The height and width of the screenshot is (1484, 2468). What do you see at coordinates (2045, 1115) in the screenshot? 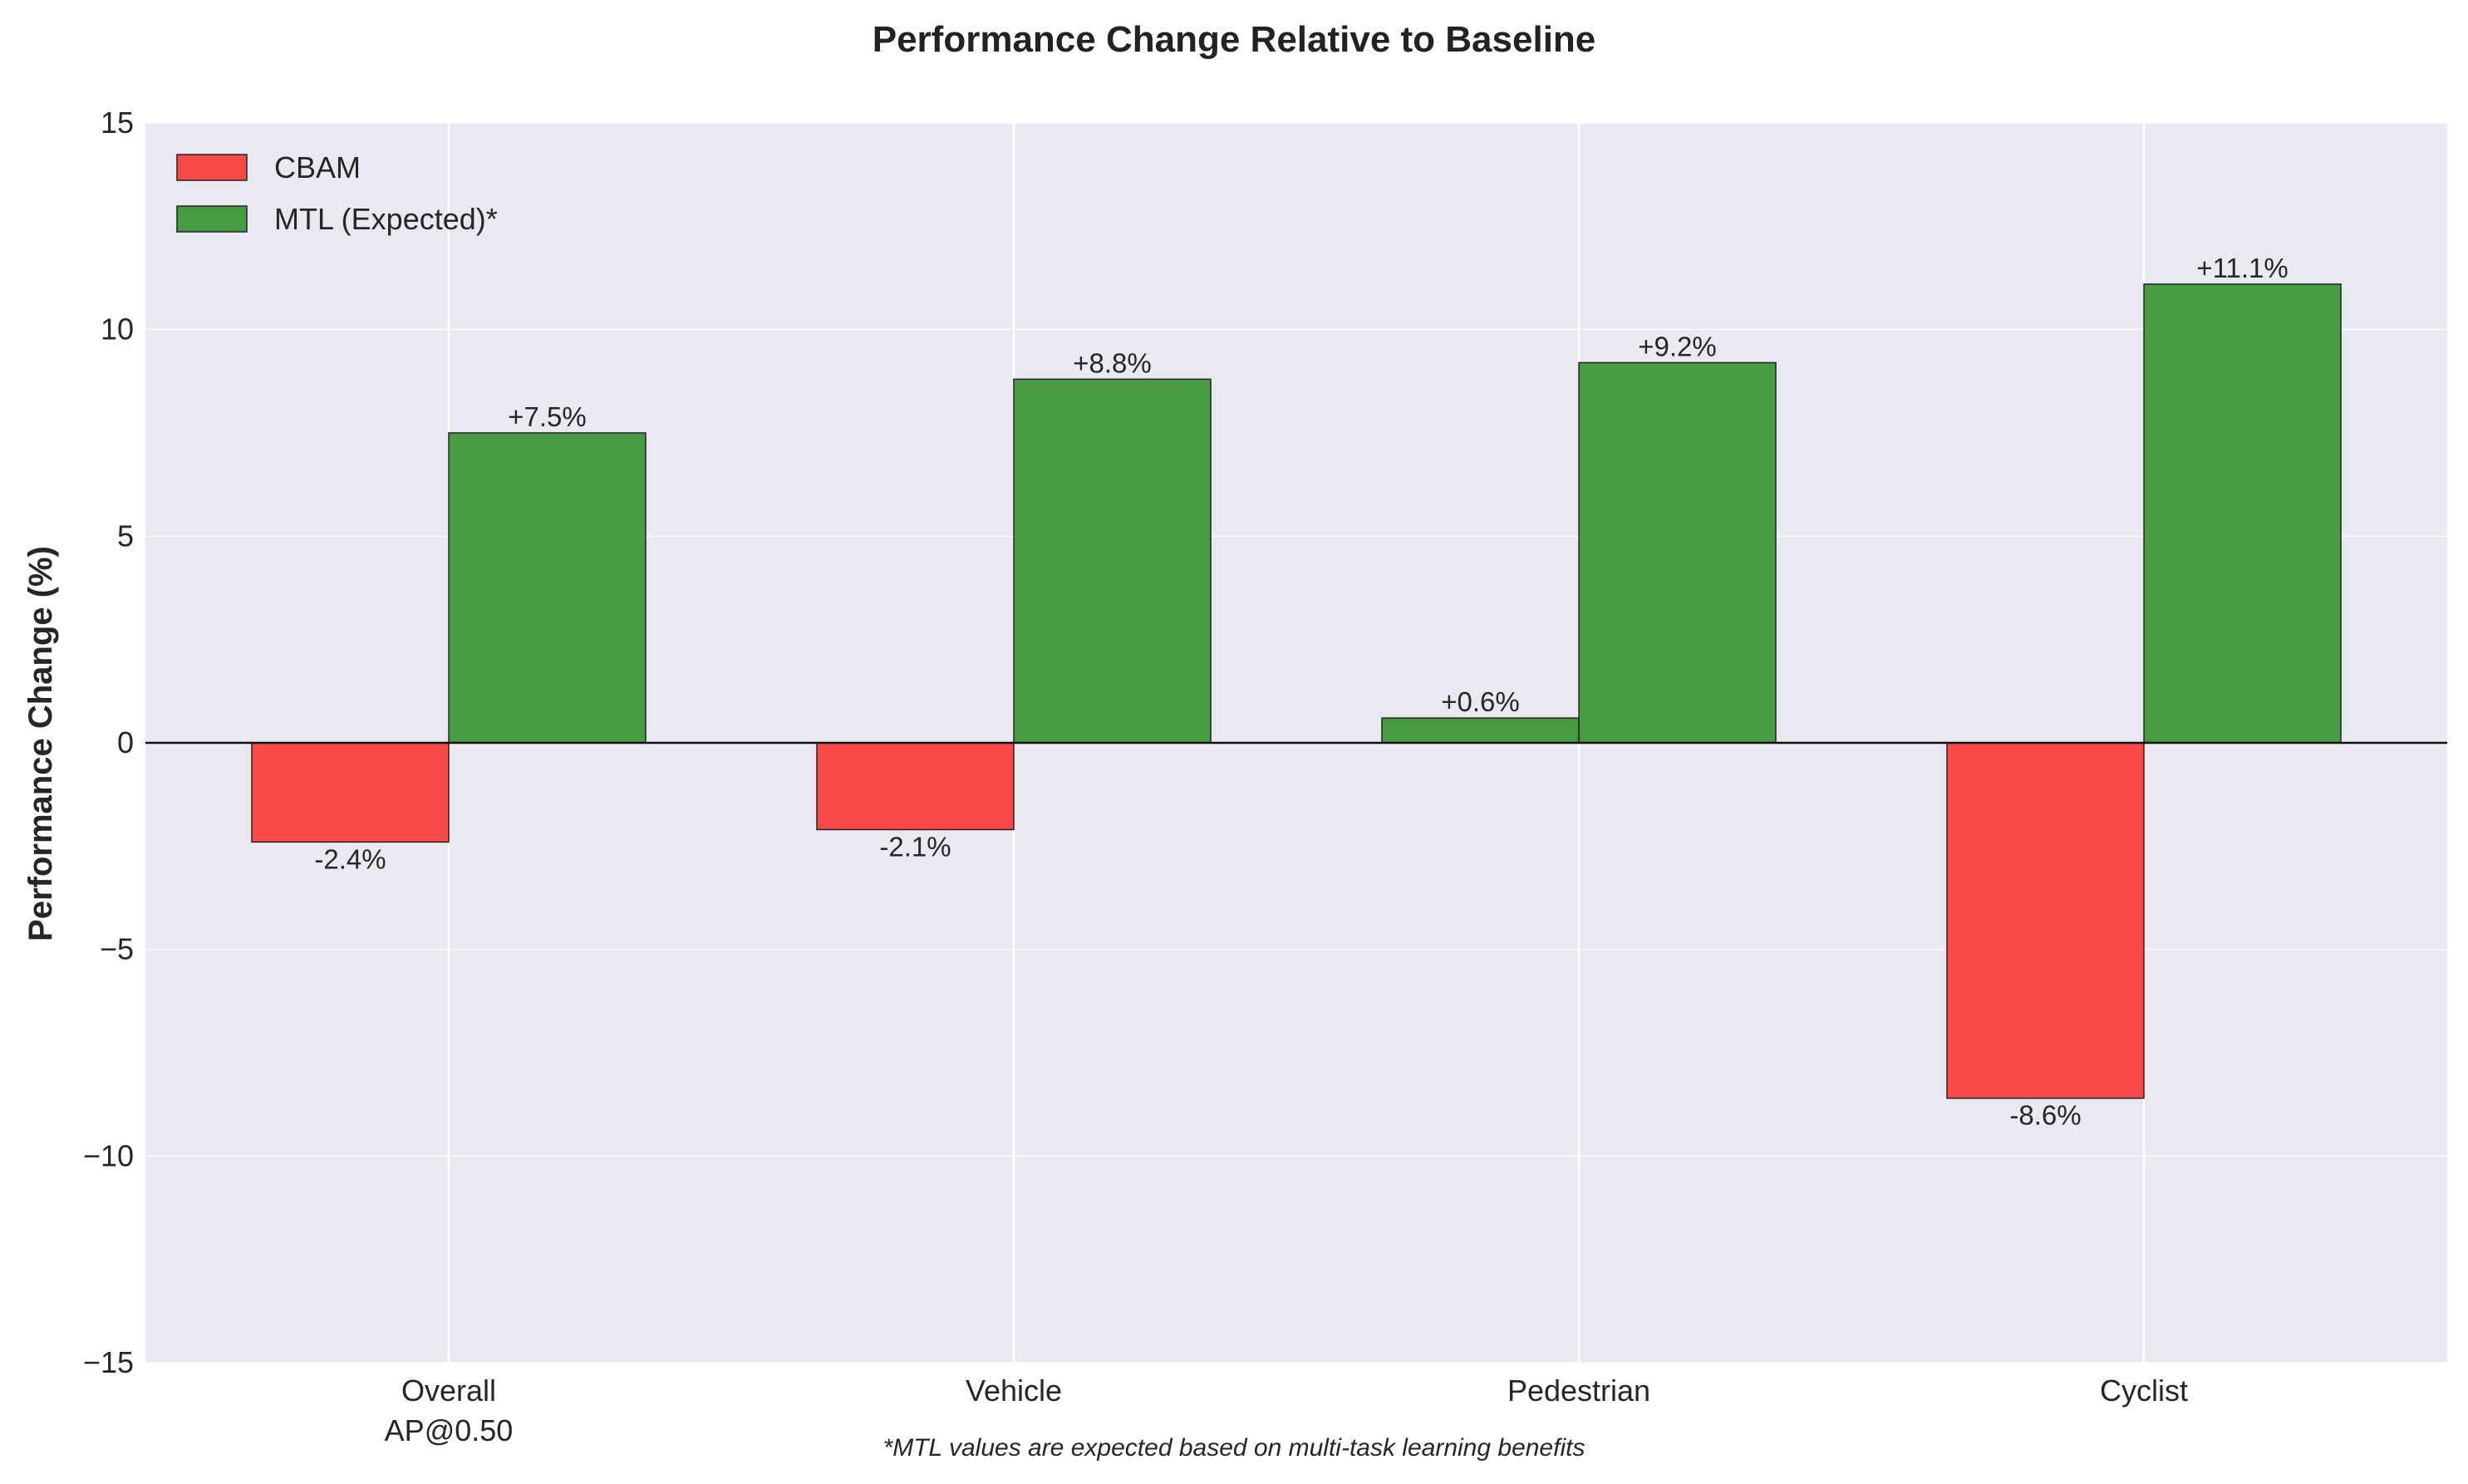
I see `data-label: -8.6%` at bounding box center [2045, 1115].